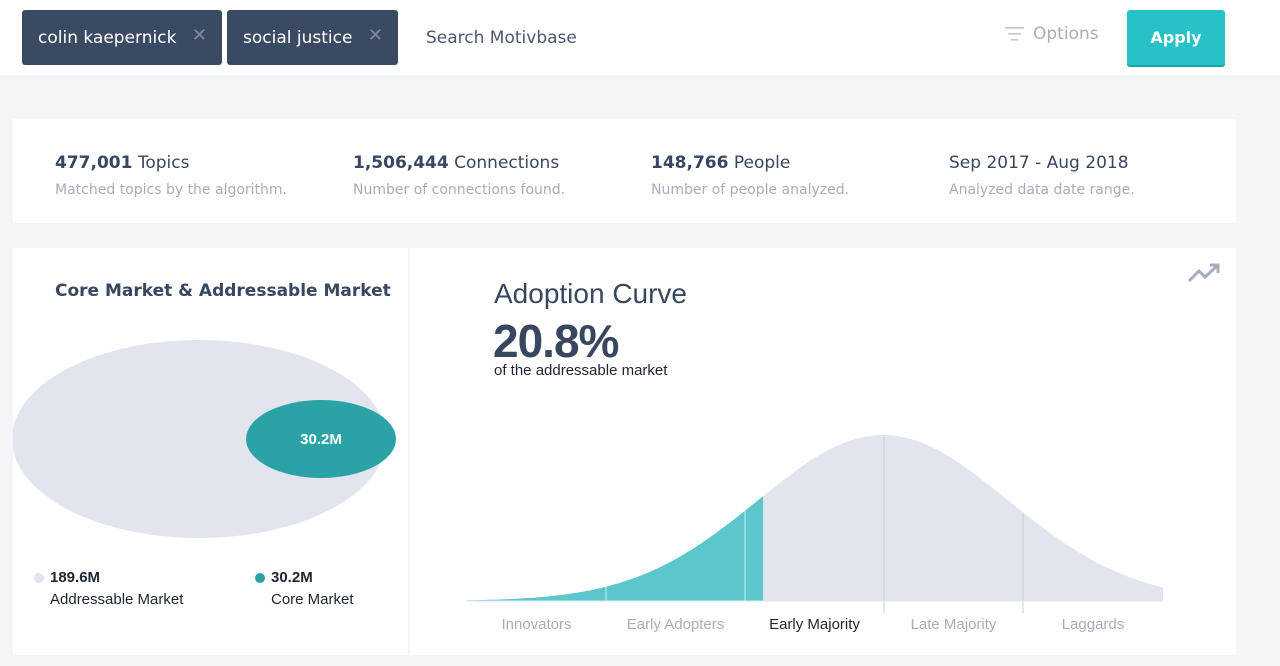 The image size is (1280, 666). Describe the element at coordinates (401, 163) in the screenshot. I see `stat-value: 1,506,444` at that location.